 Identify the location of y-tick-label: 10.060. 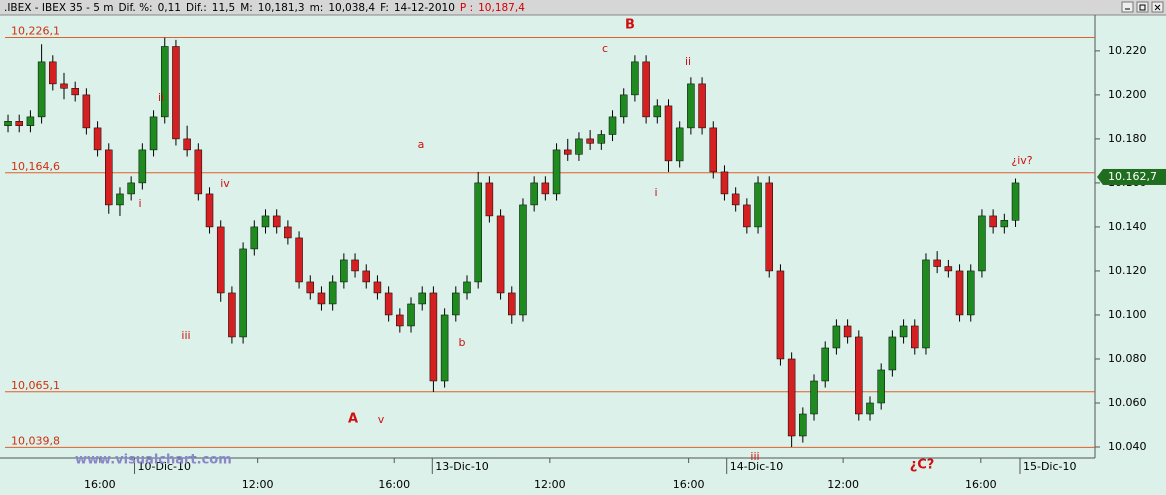
(1127, 402).